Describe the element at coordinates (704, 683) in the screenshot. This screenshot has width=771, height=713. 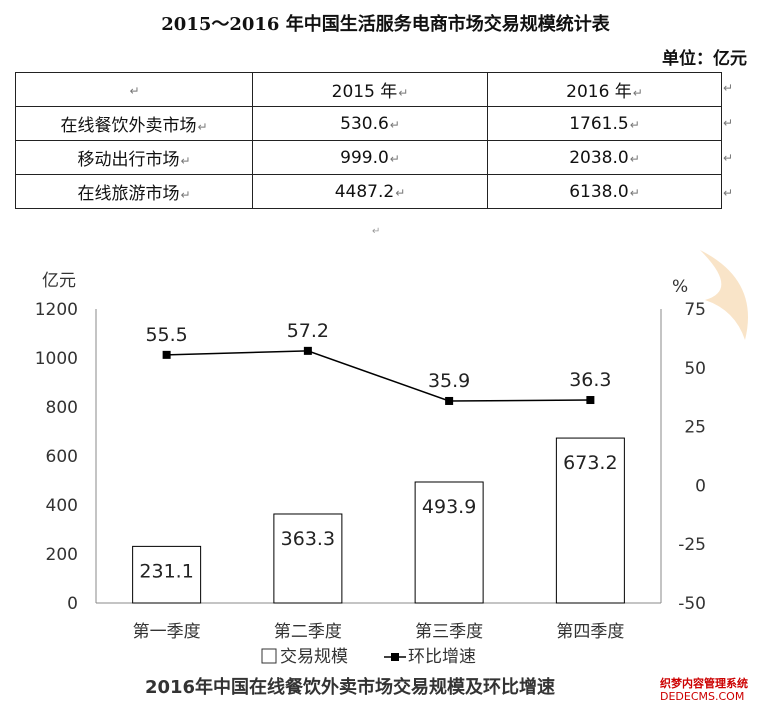
I see `watermark-text: 织梦内容管理系统` at that location.